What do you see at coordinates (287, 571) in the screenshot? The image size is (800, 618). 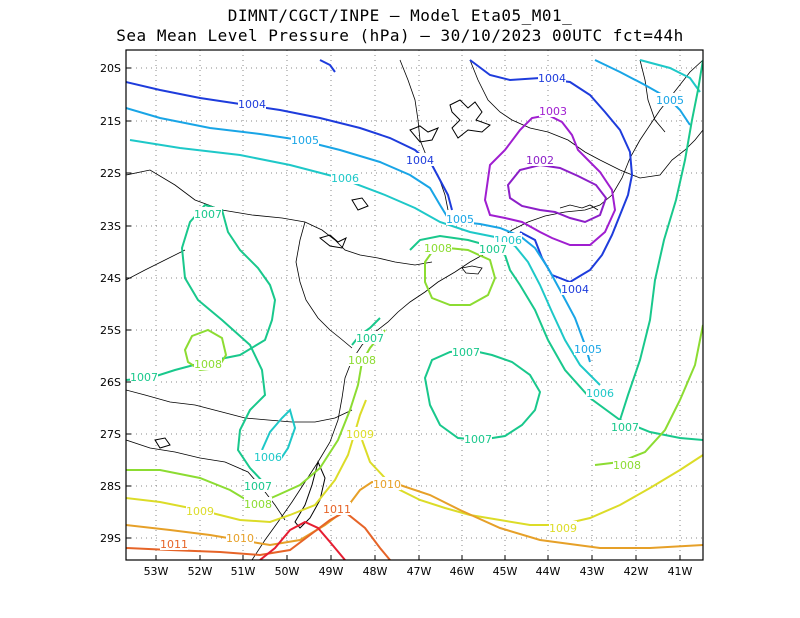 I see `lon-tick-label: 50W` at bounding box center [287, 571].